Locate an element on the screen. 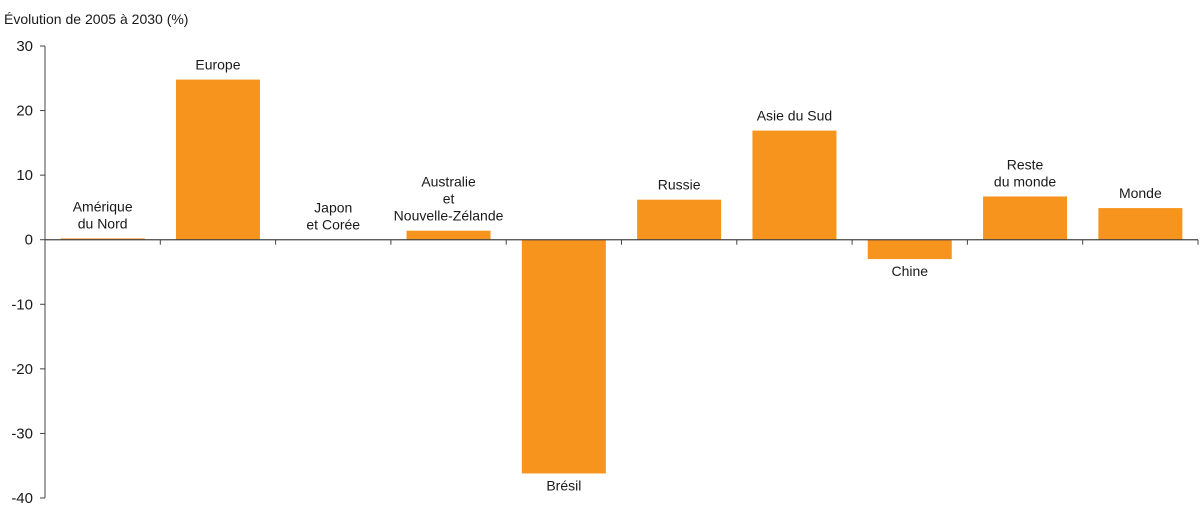 This screenshot has width=1203, height=506. bar-category-label: Japon et Corée is located at coordinates (333, 216).